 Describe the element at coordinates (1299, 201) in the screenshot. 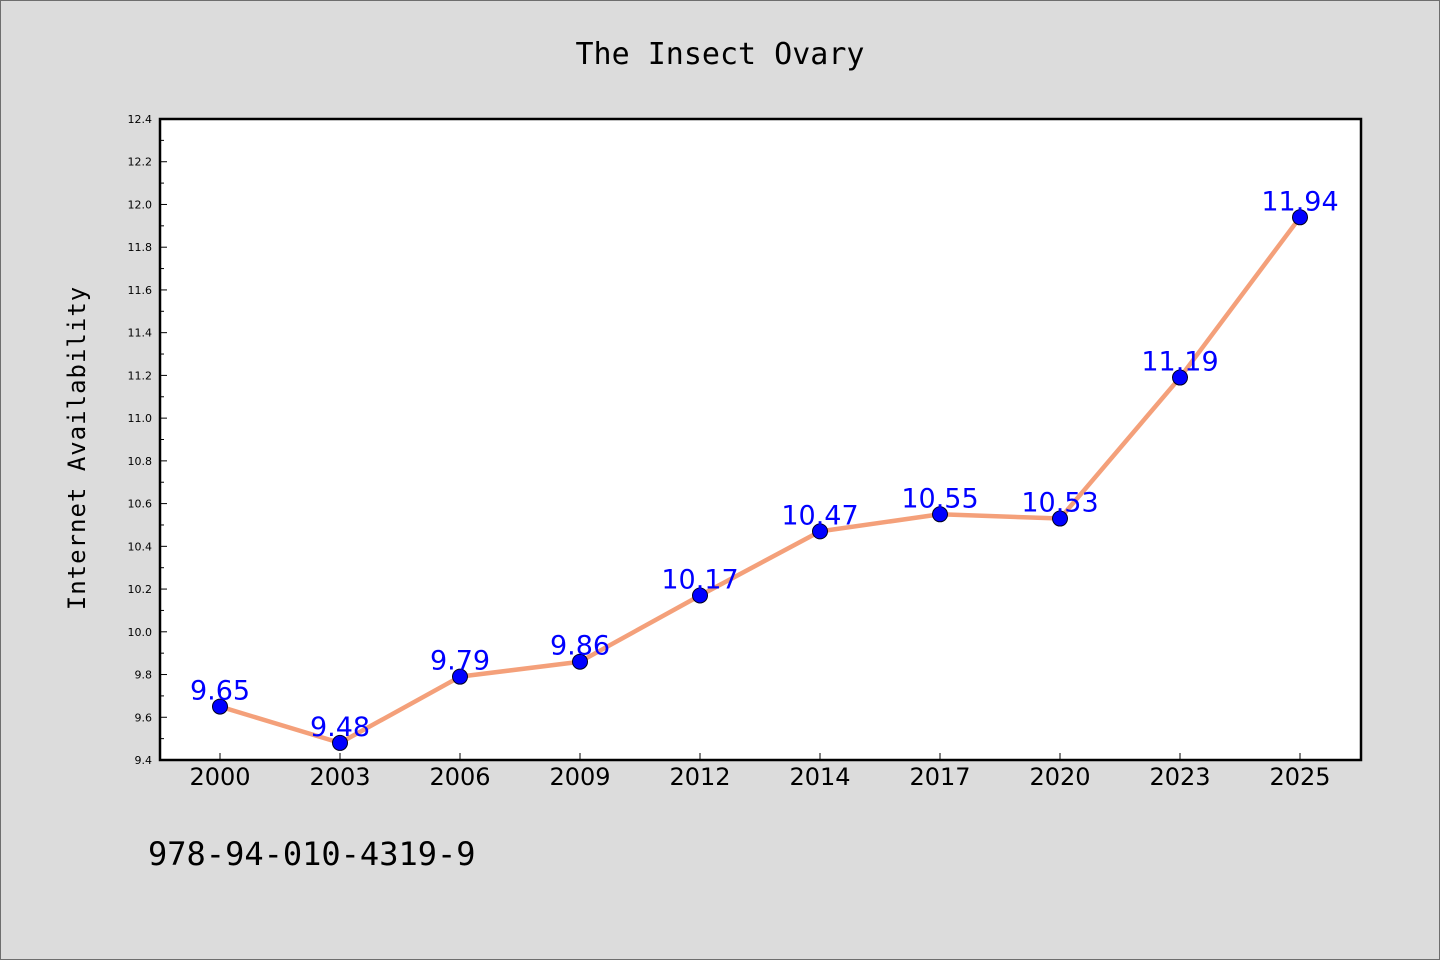

I see `data-label: 11.94` at that location.